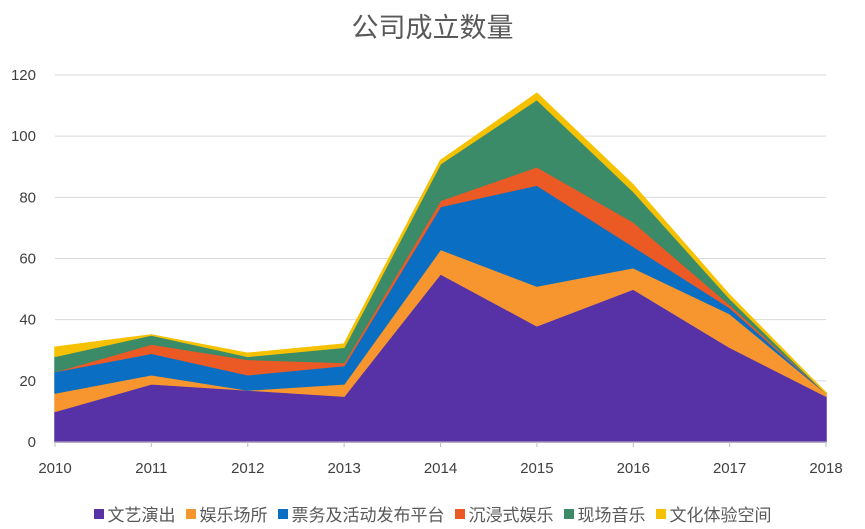  I want to click on chart-title: 公司成立数量, so click(432, 28).